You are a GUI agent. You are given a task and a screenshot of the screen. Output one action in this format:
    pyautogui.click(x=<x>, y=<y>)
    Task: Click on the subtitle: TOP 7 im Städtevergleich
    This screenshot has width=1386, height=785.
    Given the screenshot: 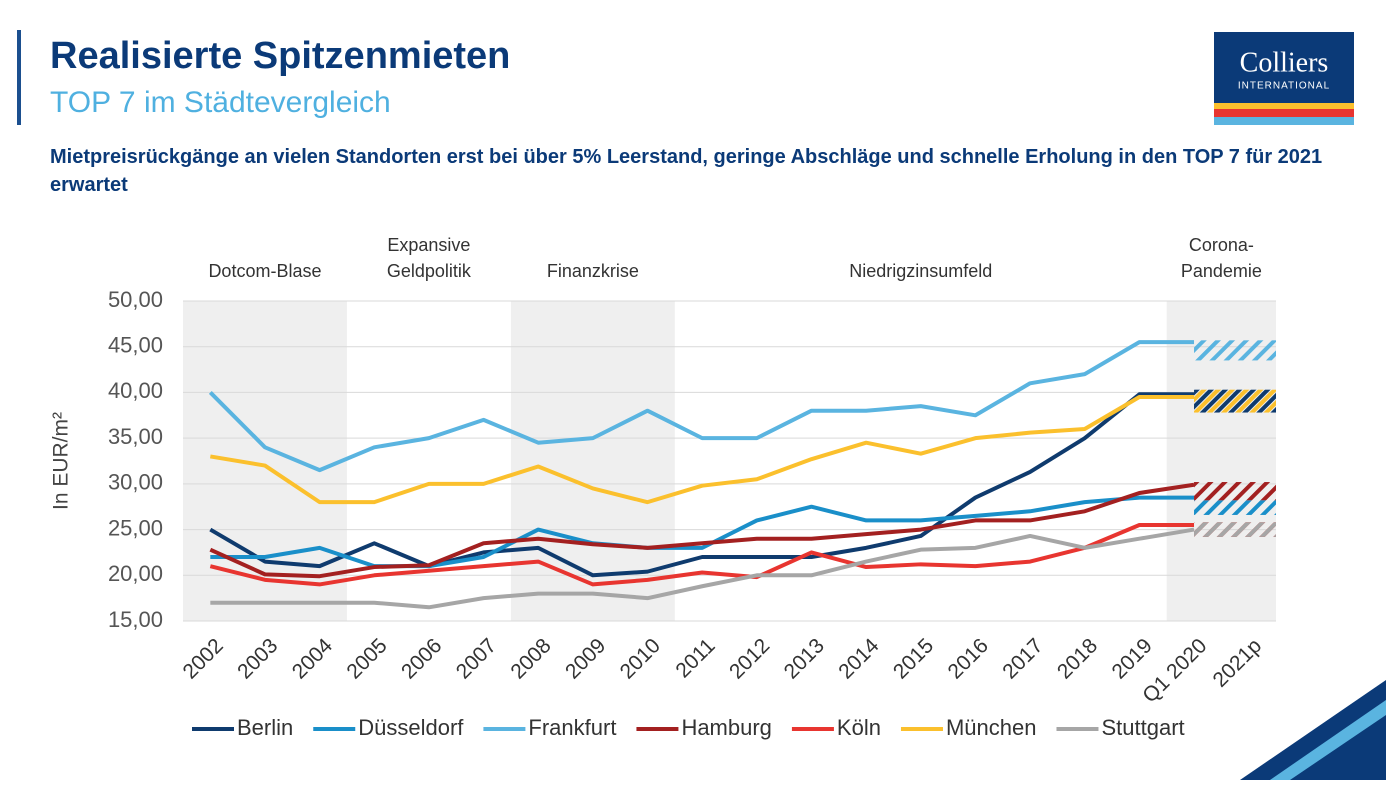 What is the action you would take?
    pyautogui.click(x=220, y=102)
    